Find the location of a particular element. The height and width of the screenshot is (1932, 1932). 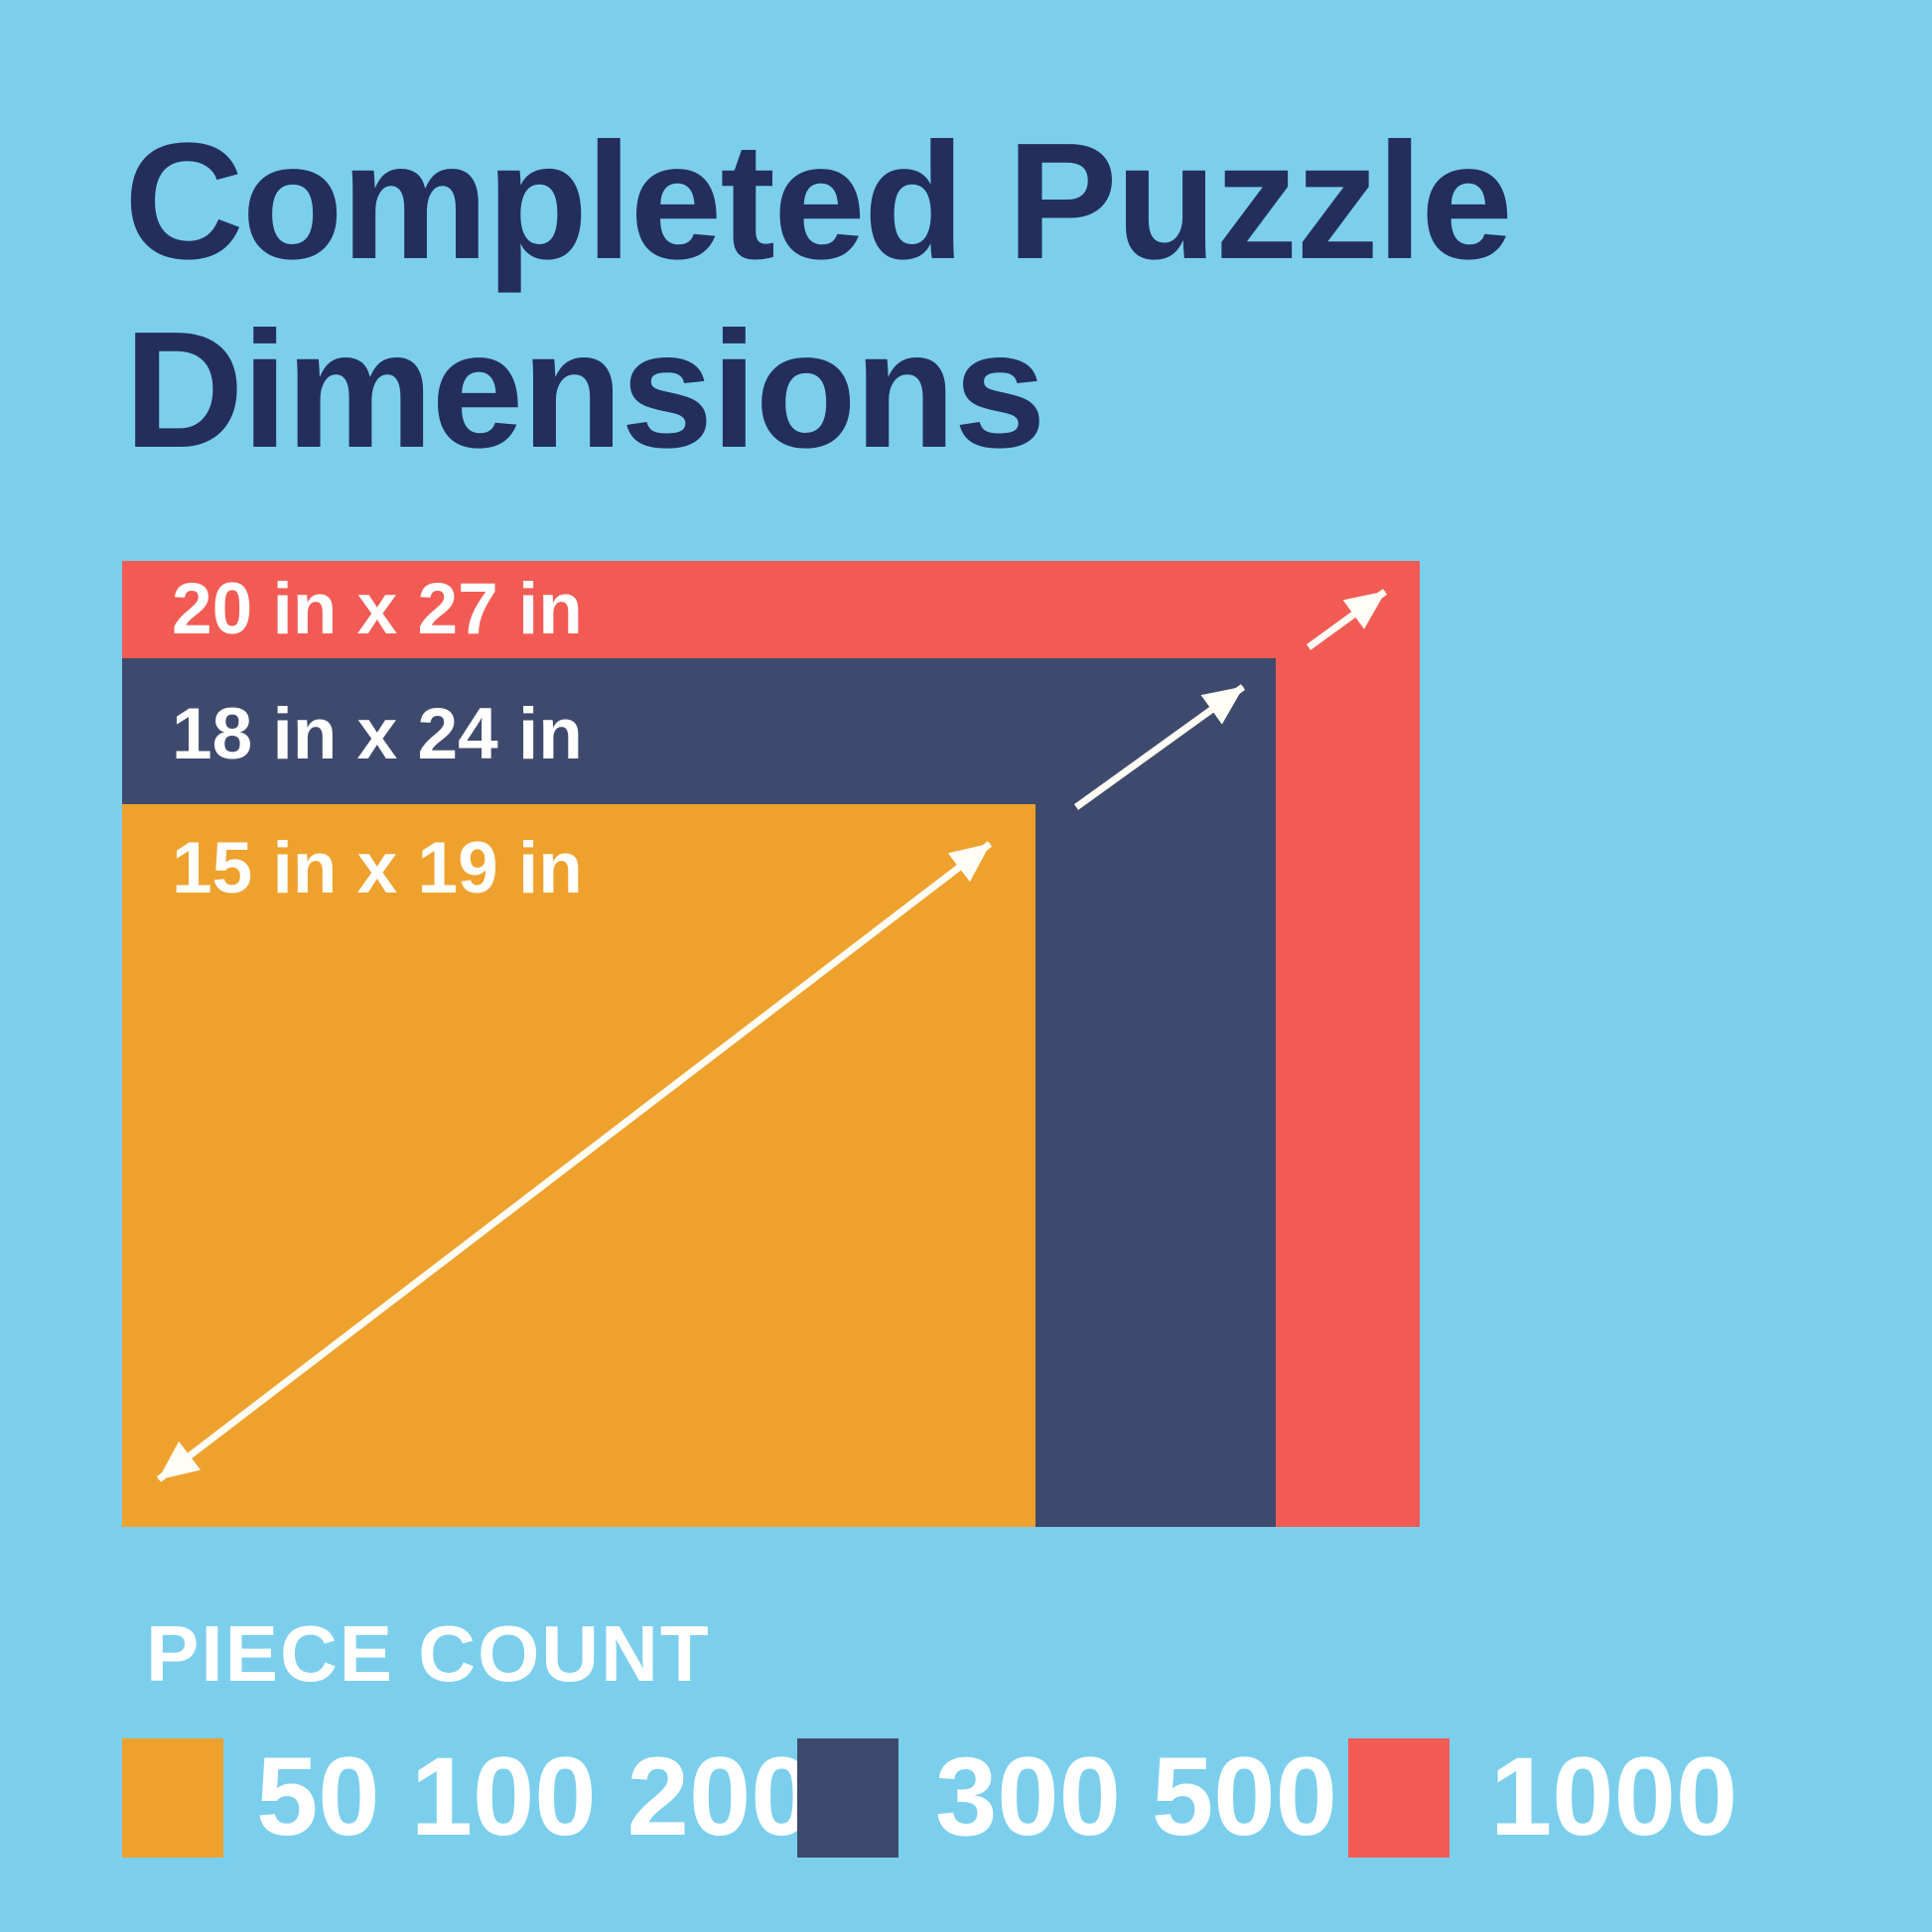

page-title: Completed Puzzle Dimensions is located at coordinates (818, 296).